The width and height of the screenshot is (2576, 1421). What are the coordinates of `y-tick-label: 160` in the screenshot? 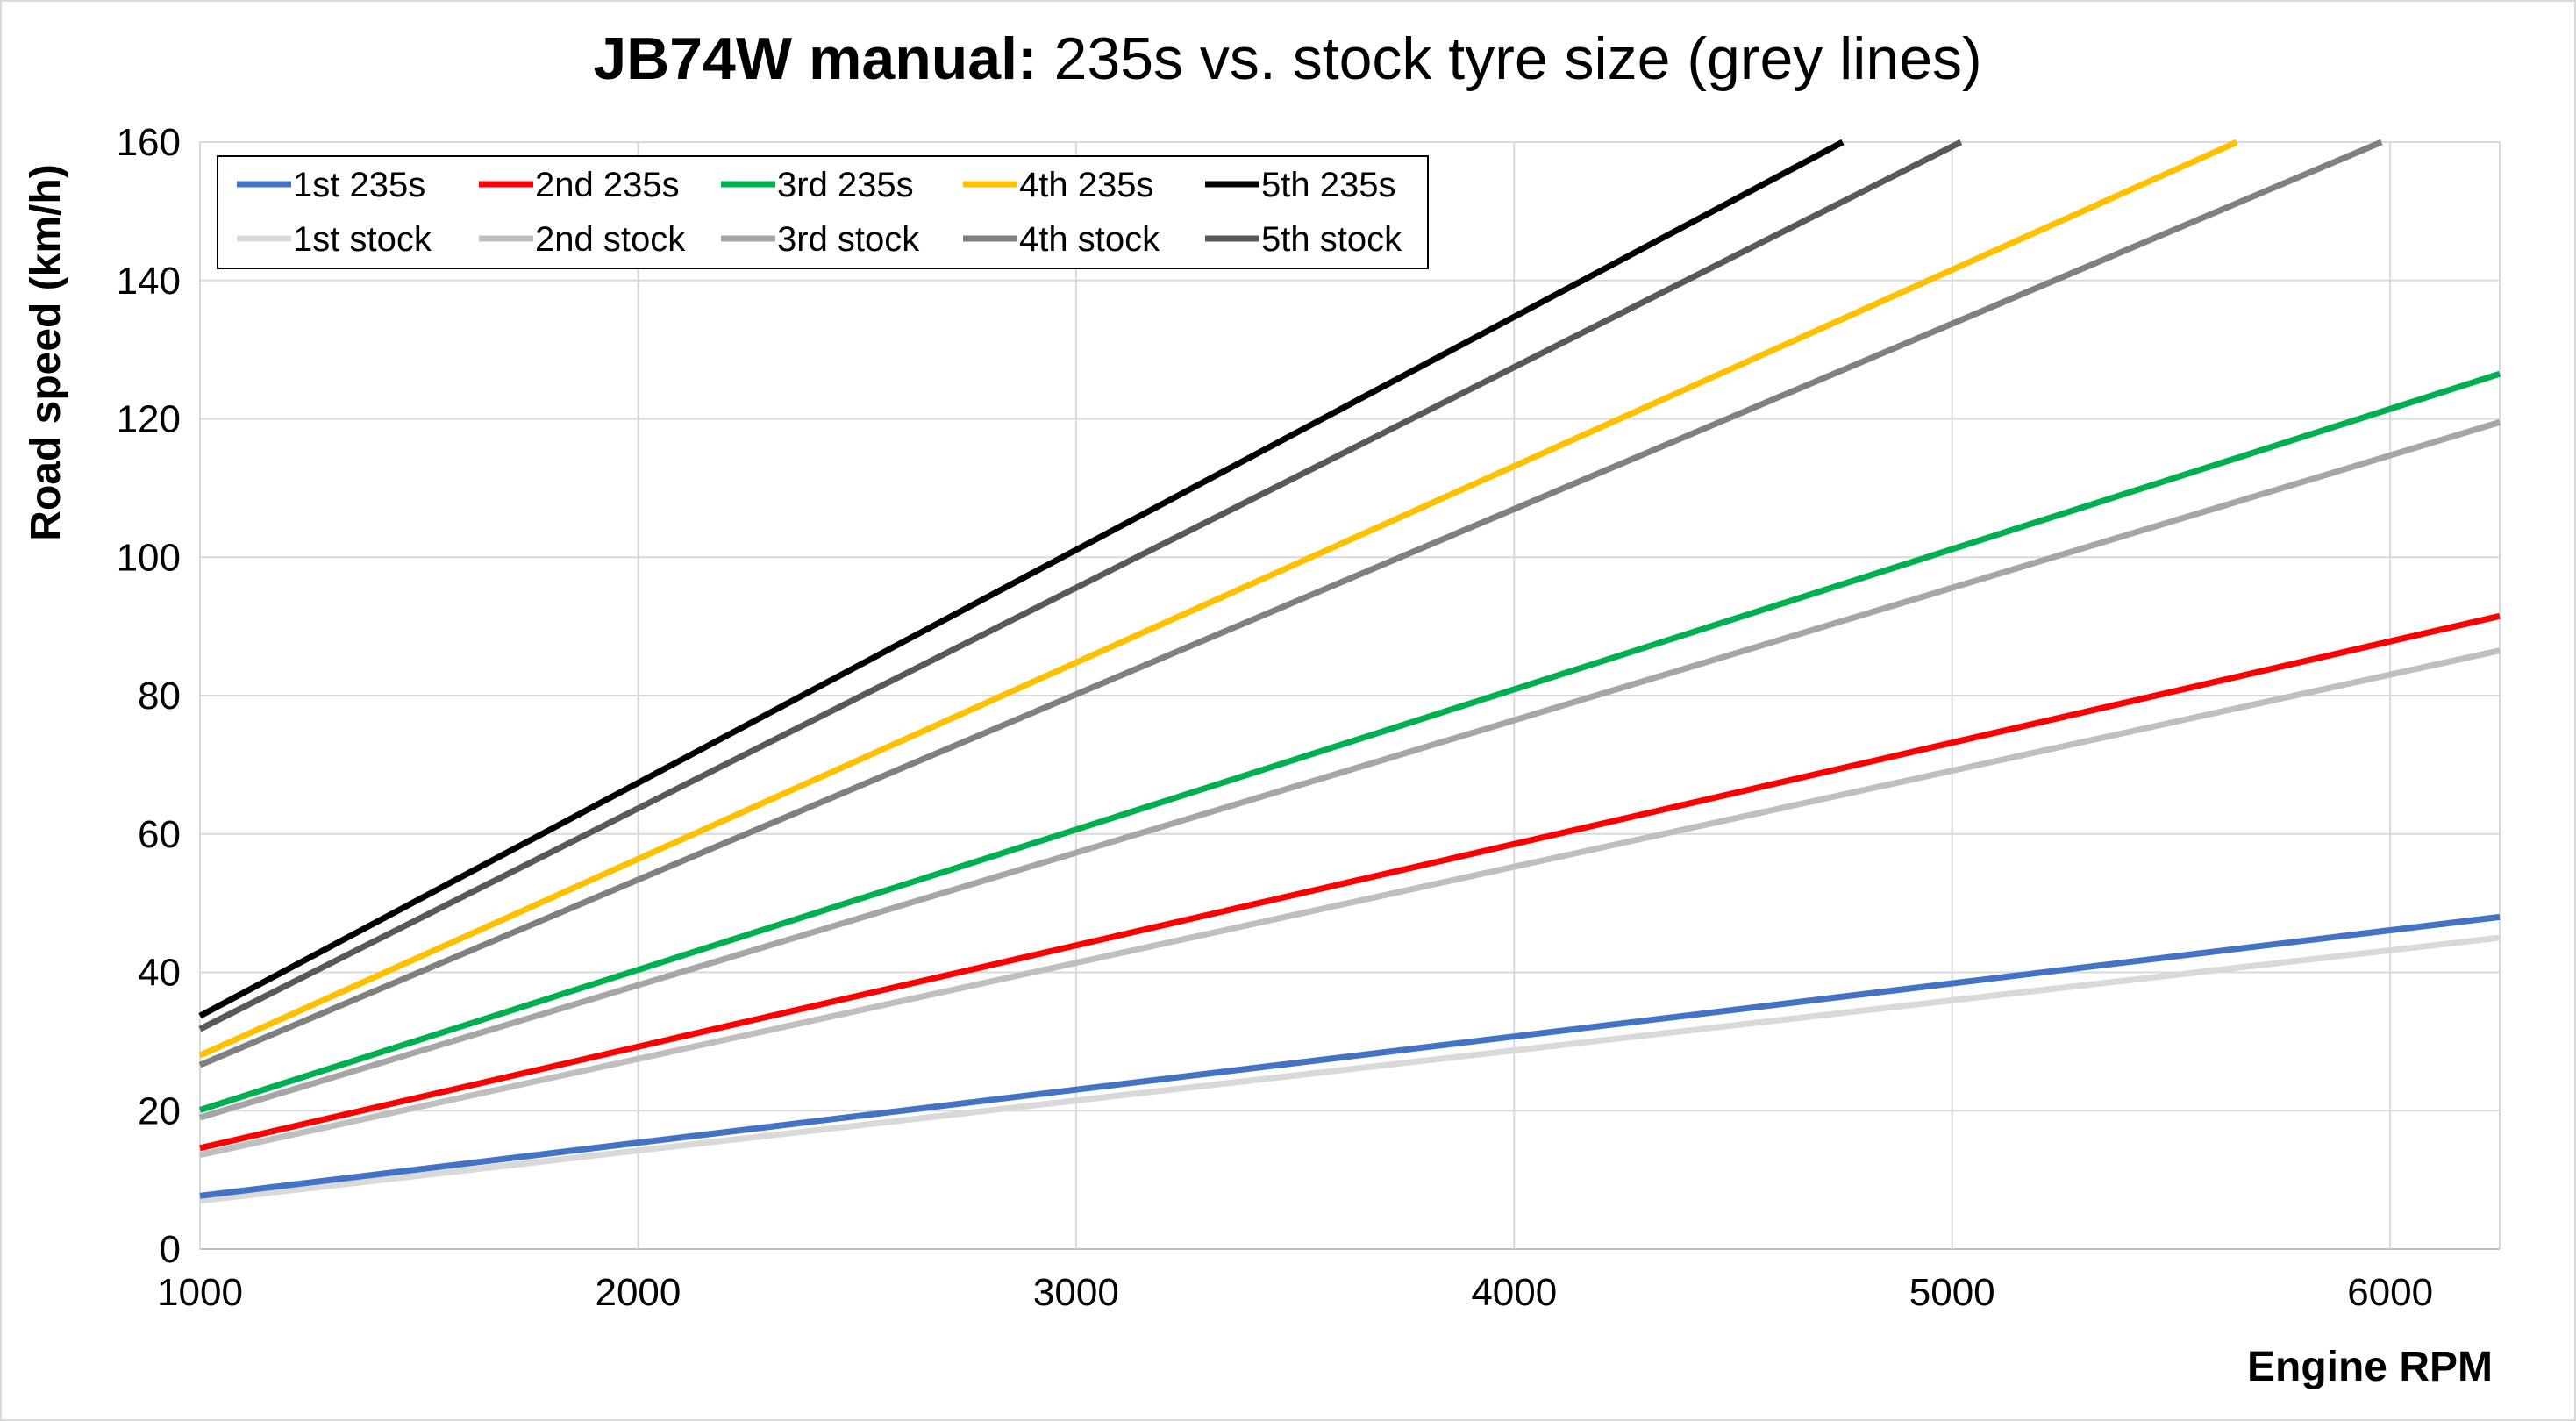 It's located at (149, 142).